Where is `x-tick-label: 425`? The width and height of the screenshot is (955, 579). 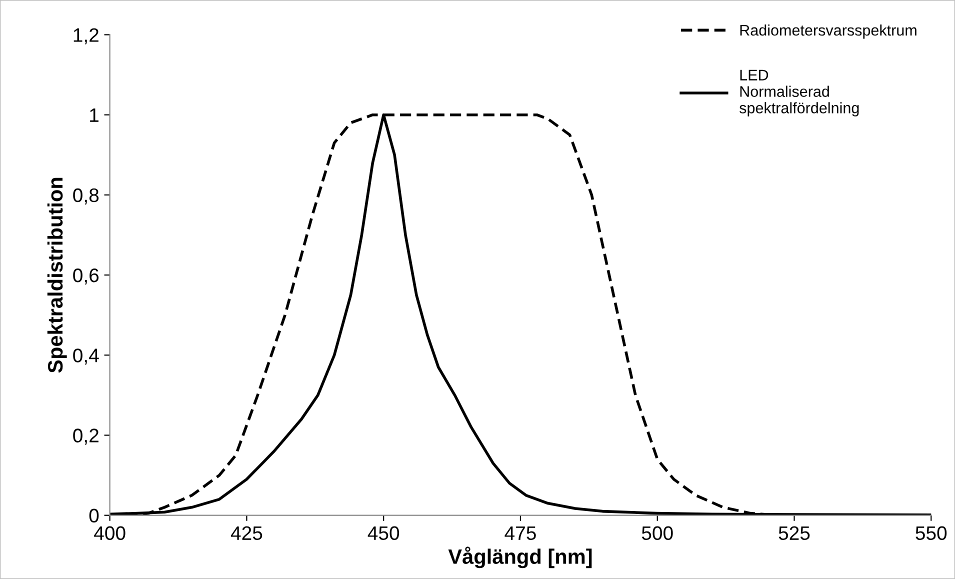 x-tick-label: 425 is located at coordinates (246, 533).